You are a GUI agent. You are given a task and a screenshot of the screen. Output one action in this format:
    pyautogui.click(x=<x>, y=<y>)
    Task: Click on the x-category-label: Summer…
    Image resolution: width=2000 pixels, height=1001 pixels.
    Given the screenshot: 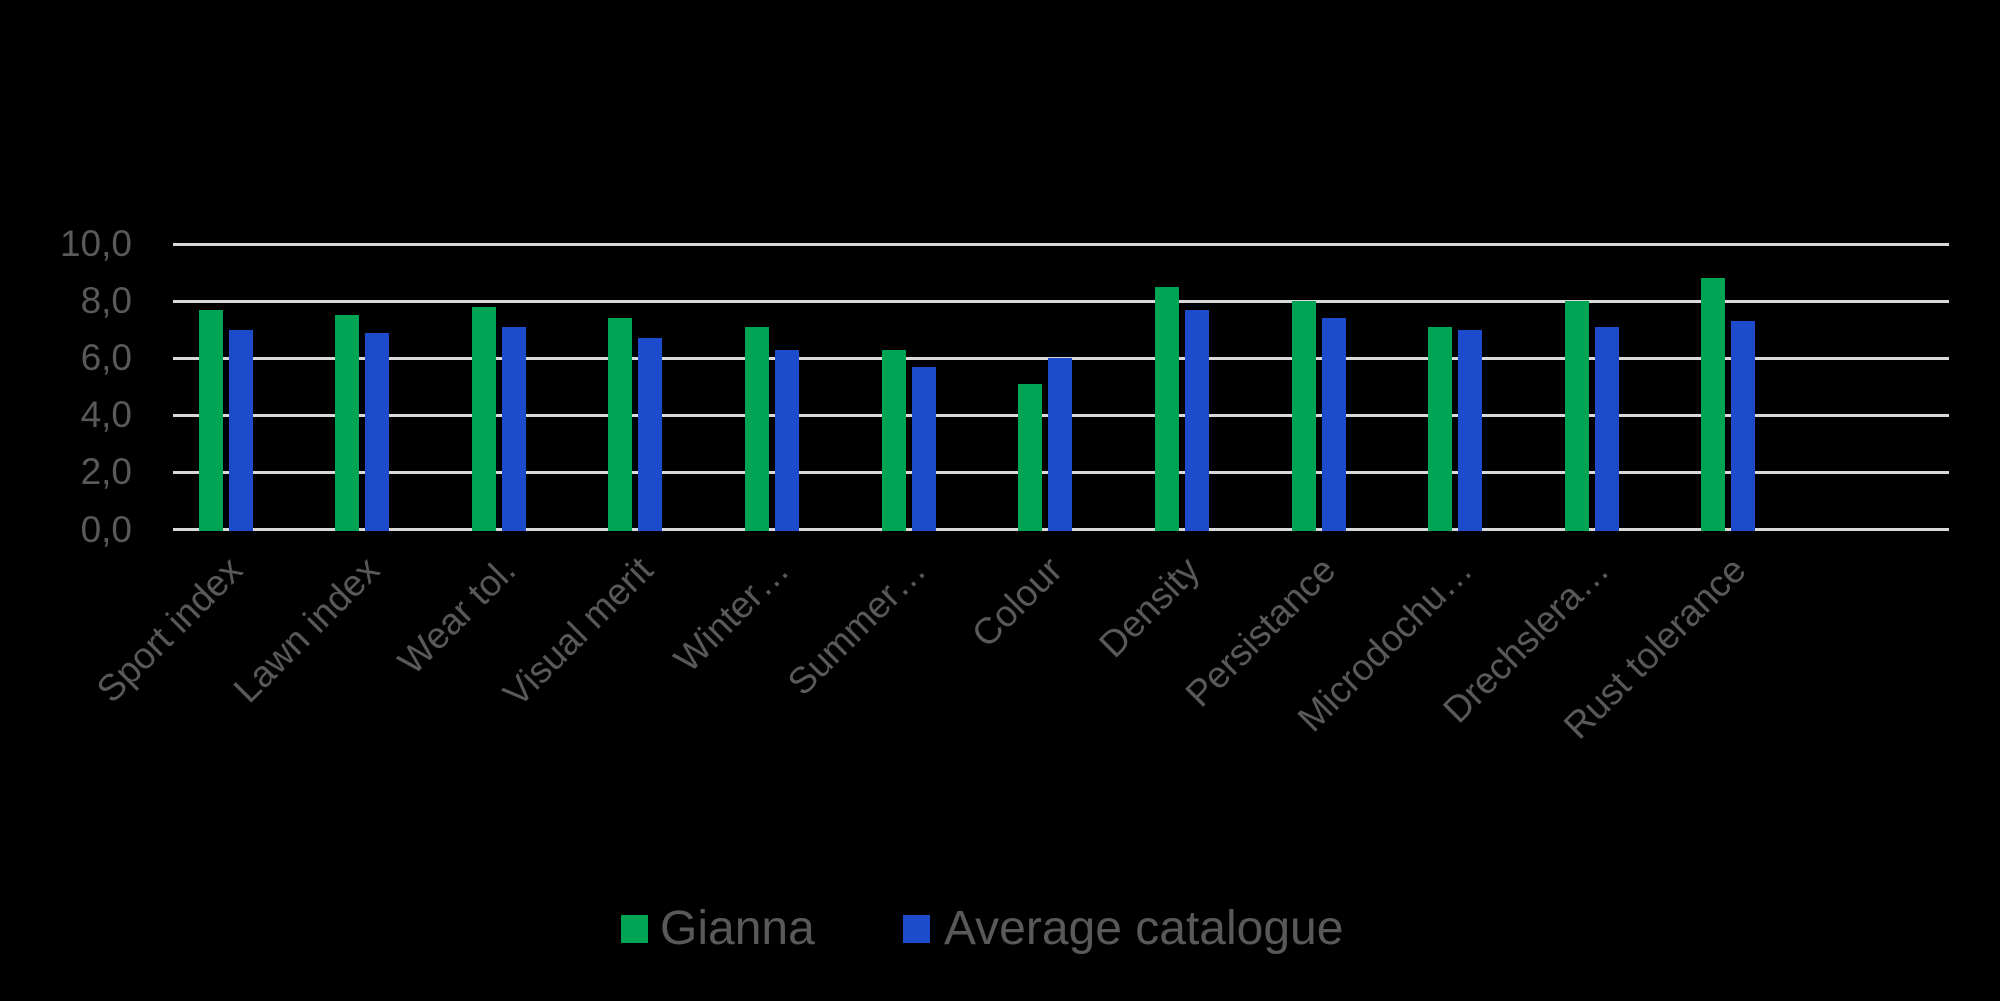 What is the action you would take?
    pyautogui.click(x=856, y=626)
    